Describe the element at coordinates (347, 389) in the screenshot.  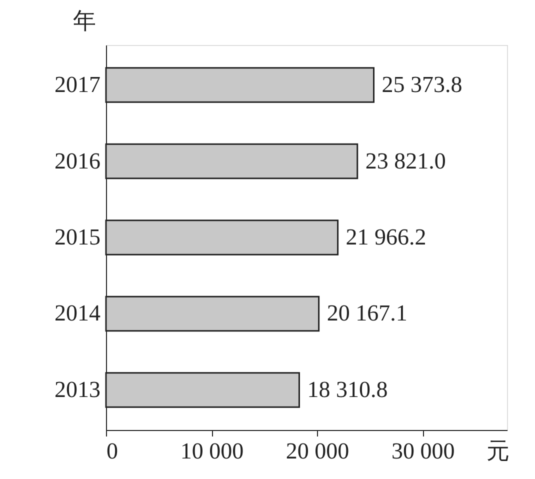
I see `data-label: 18 310.8` at that location.